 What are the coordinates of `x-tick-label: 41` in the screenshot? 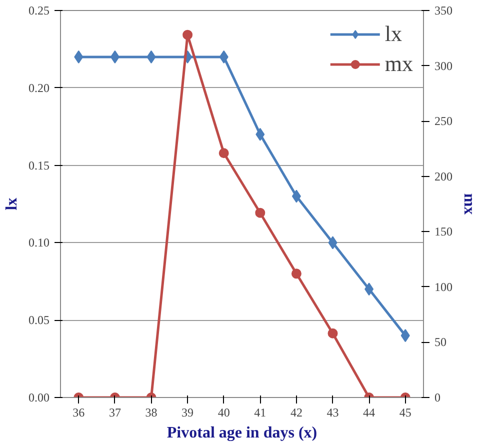 It's located at (260, 413).